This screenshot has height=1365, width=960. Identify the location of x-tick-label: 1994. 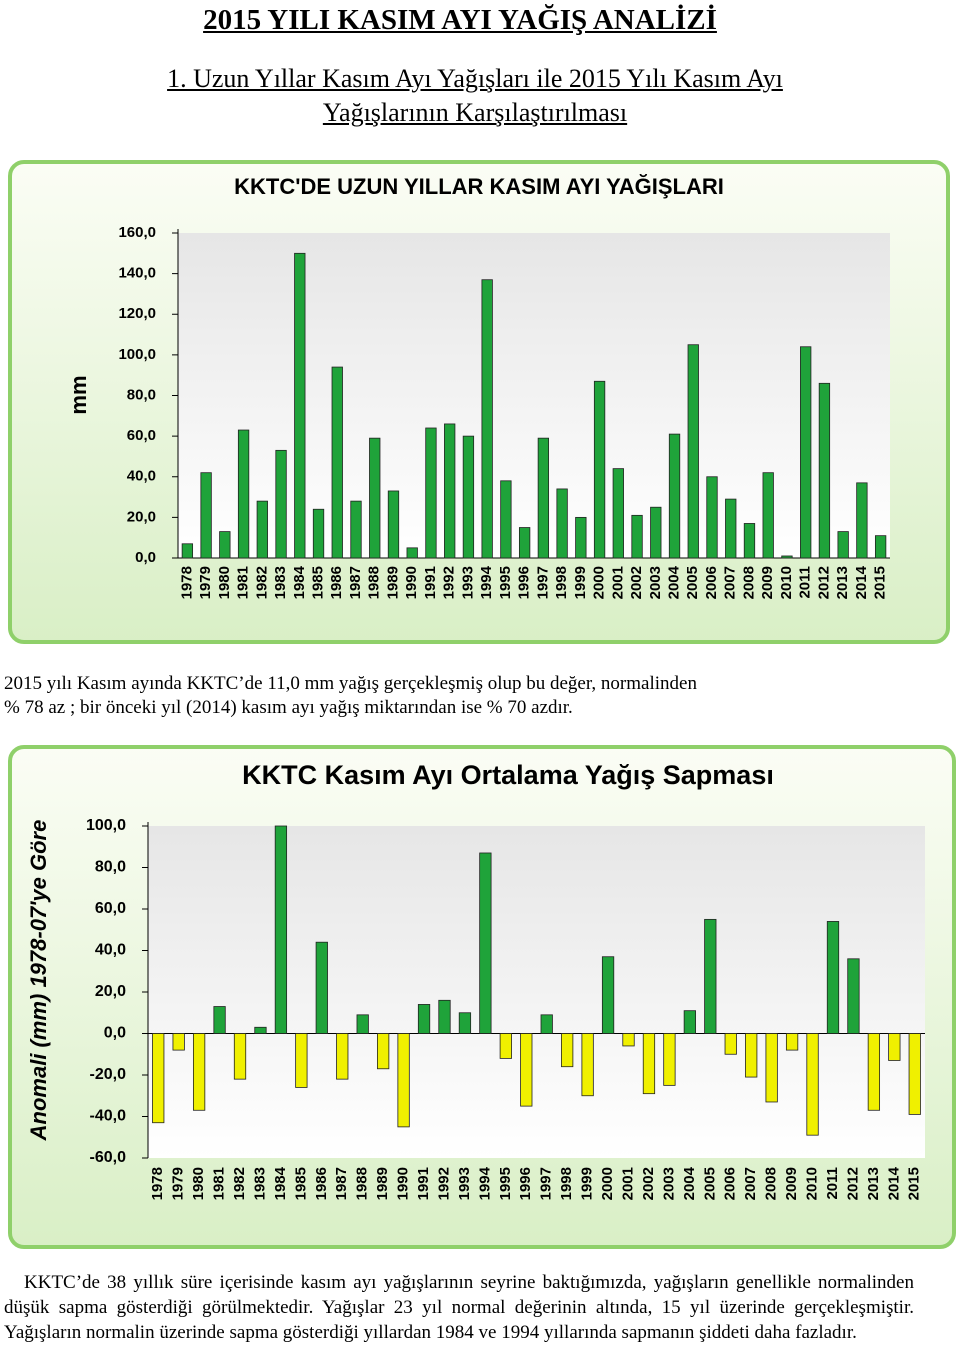
(484, 1183).